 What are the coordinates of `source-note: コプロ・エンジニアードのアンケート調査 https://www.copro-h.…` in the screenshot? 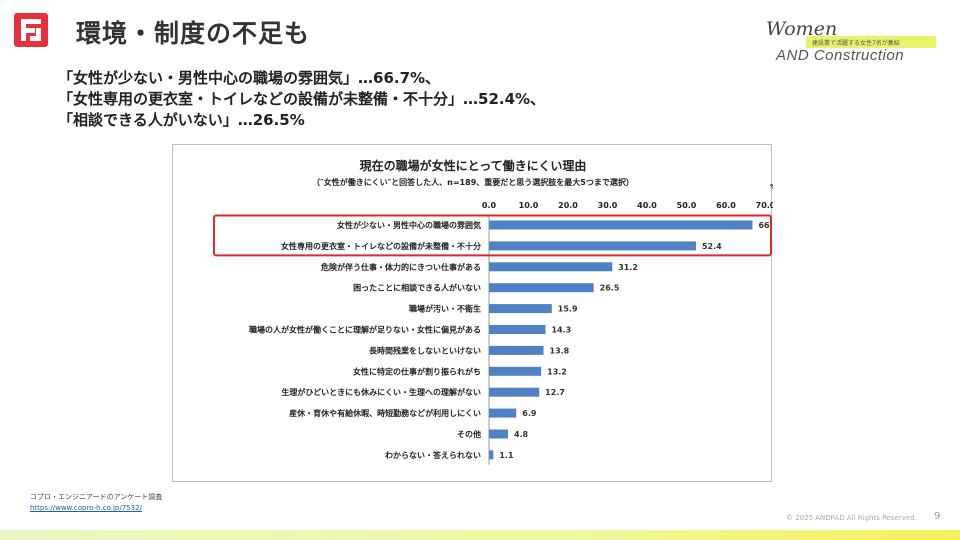 It's located at (96, 503).